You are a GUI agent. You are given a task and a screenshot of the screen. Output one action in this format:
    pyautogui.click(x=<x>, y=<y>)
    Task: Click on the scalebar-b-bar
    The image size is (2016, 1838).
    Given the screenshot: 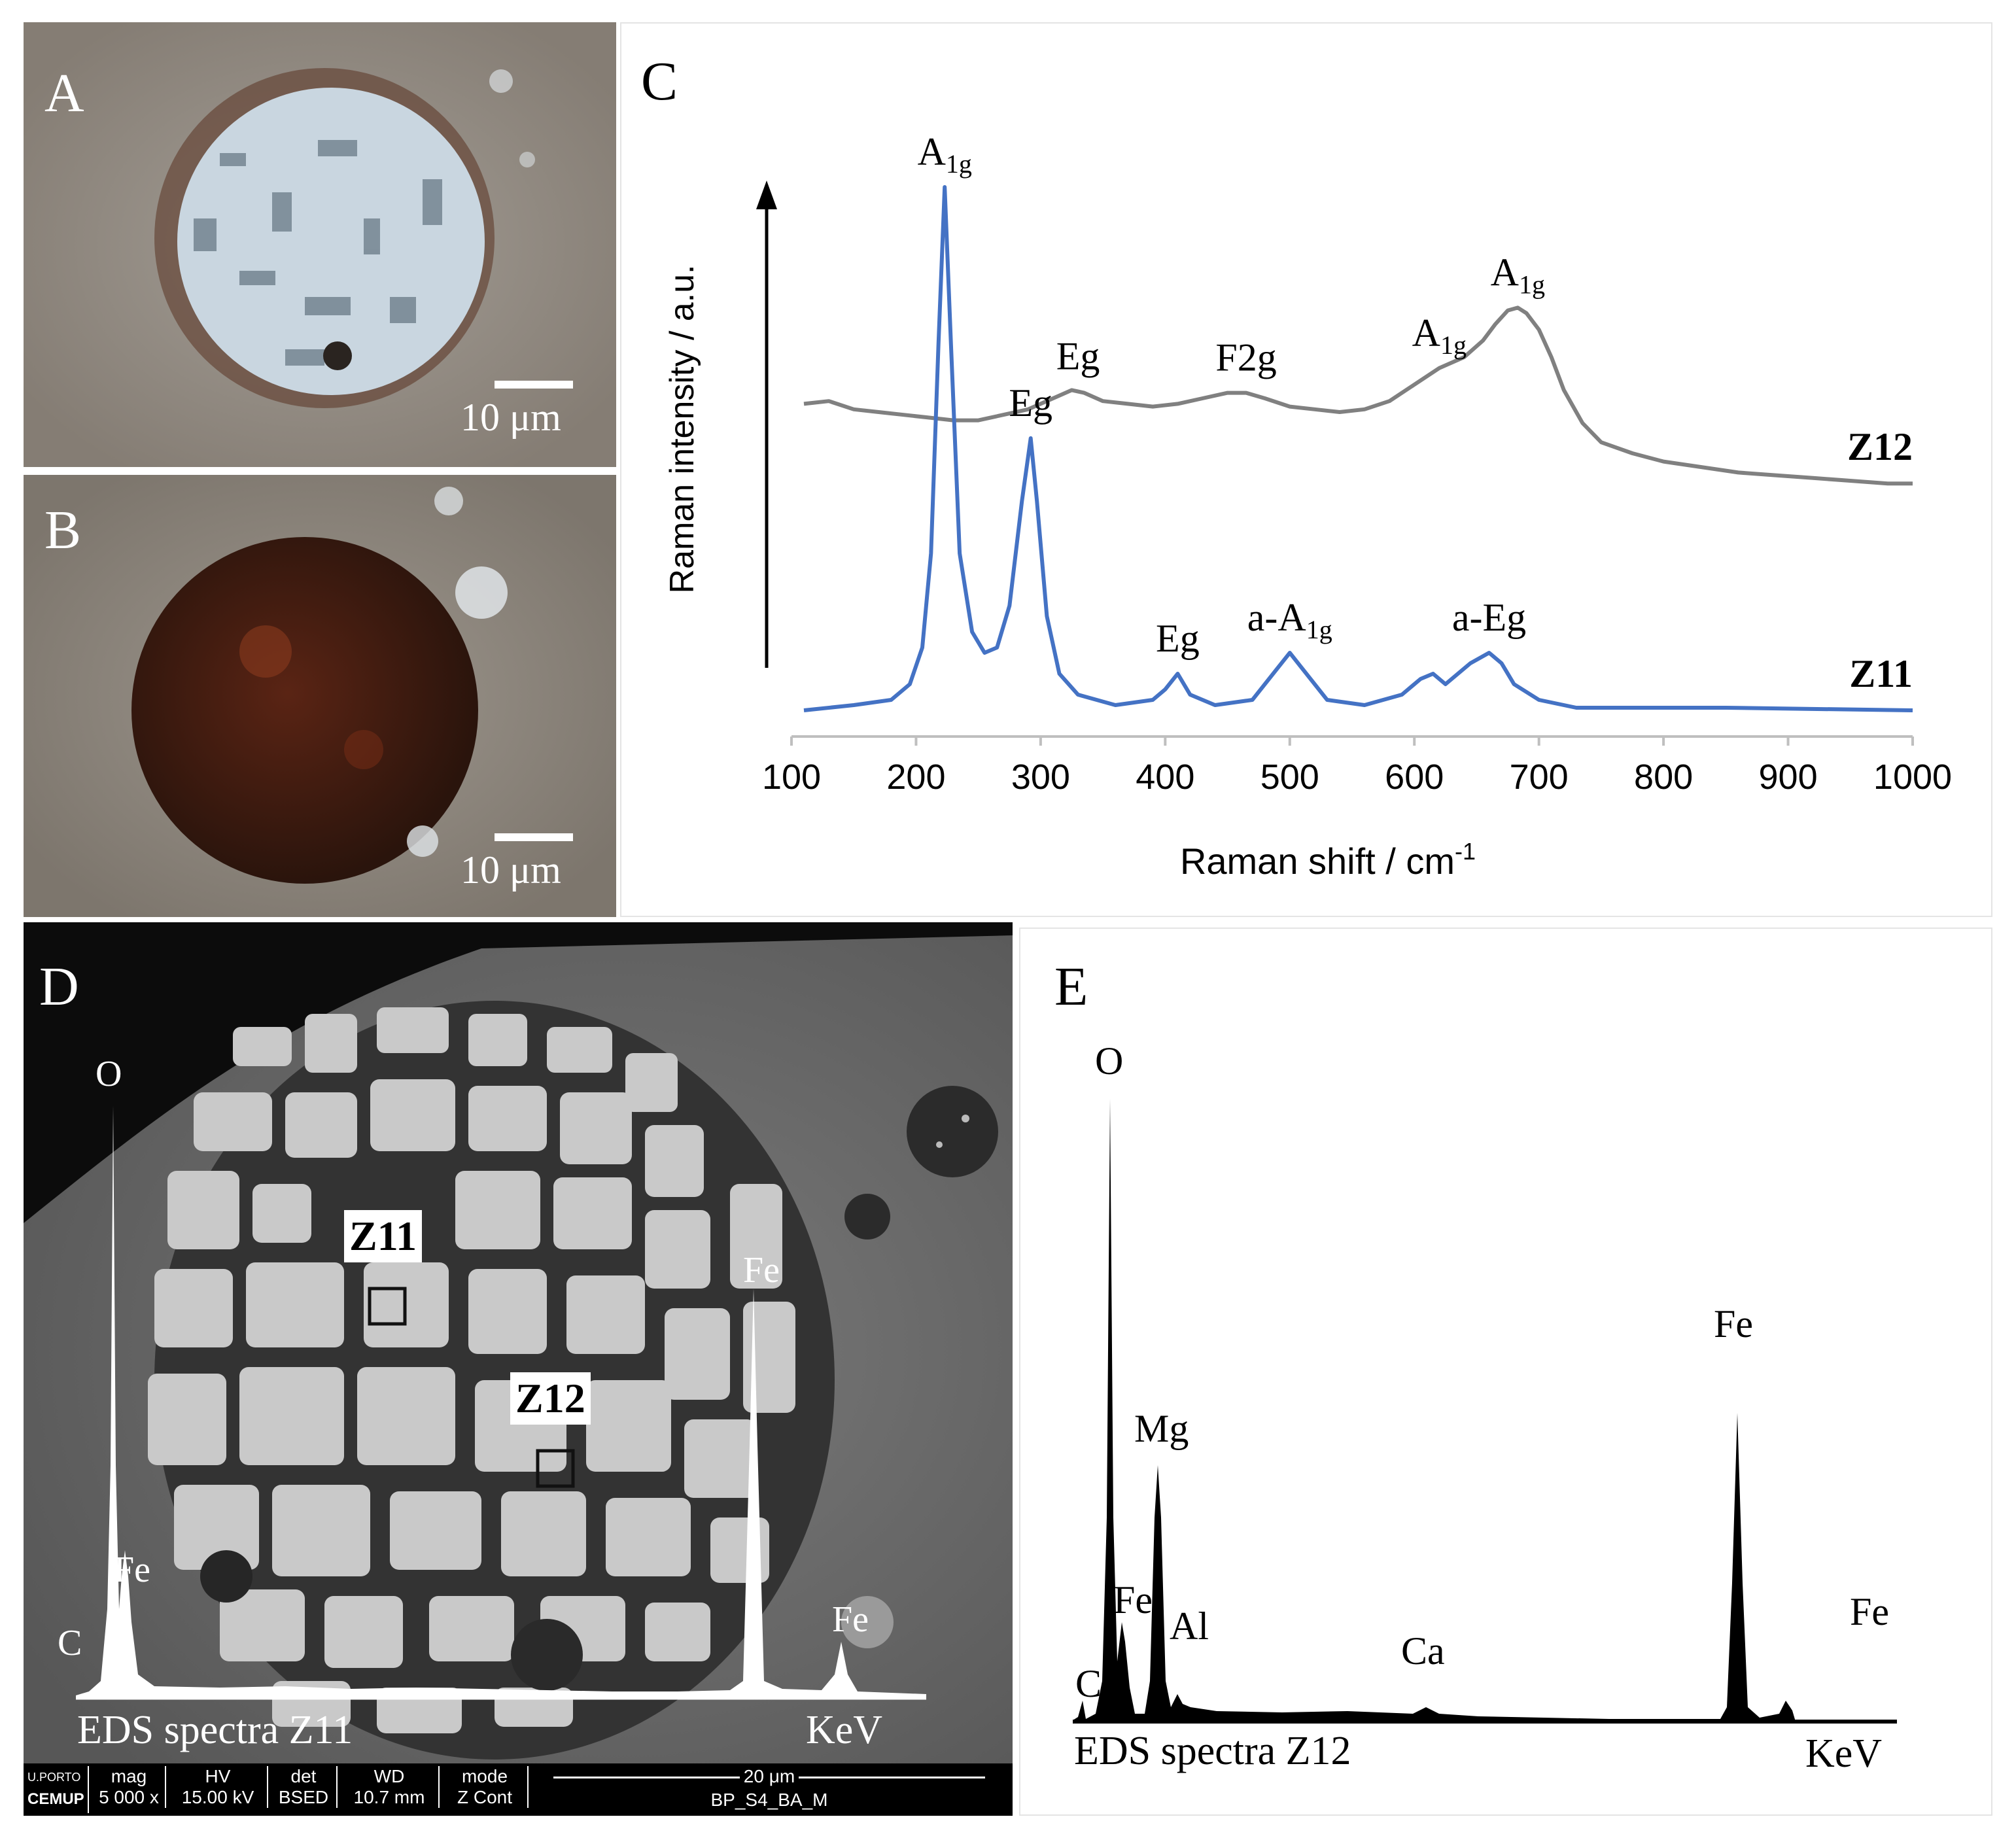 What is the action you would take?
    pyautogui.click(x=534, y=837)
    